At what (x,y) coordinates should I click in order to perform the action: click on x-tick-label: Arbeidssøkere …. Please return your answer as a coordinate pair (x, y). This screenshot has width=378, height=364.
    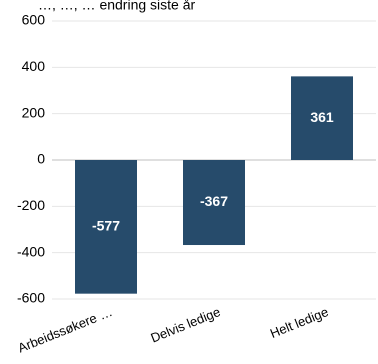
    Looking at the image, I should click on (65, 330).